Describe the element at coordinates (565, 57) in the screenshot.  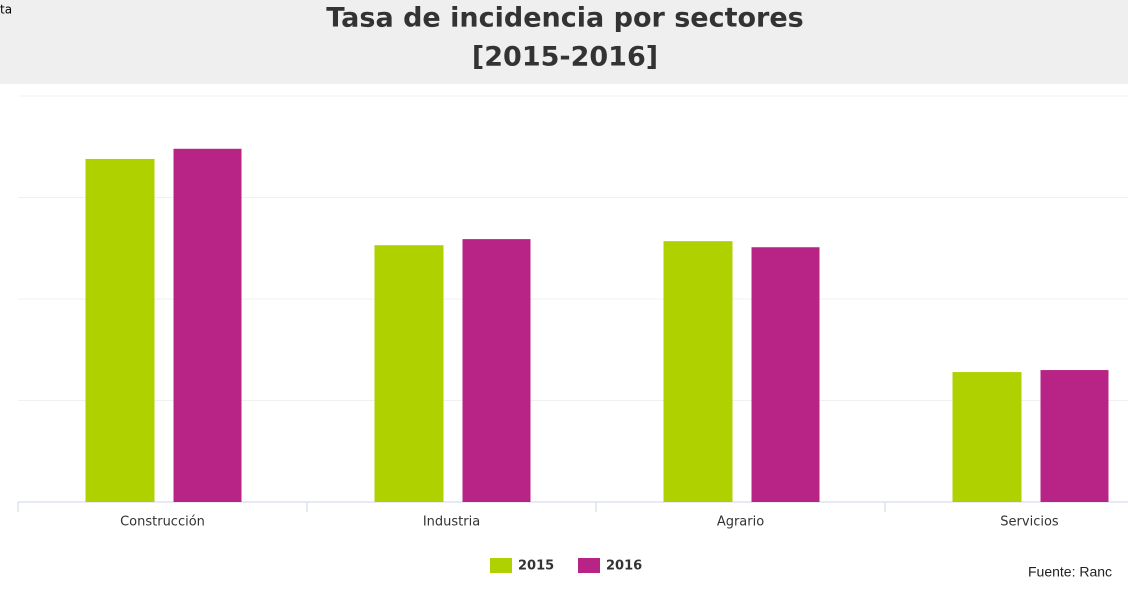
I see `chart-subtitle: [2015-2016]` at that location.